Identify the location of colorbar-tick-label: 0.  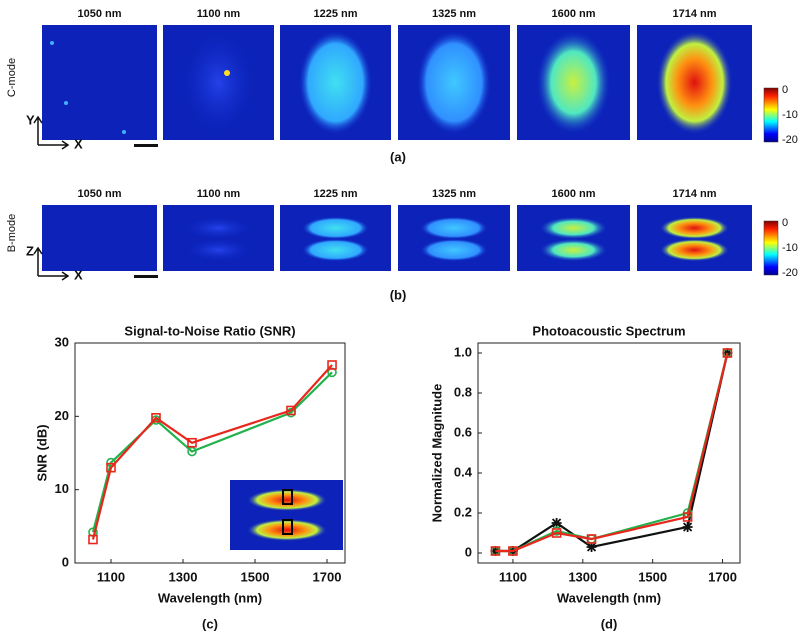
(785, 223).